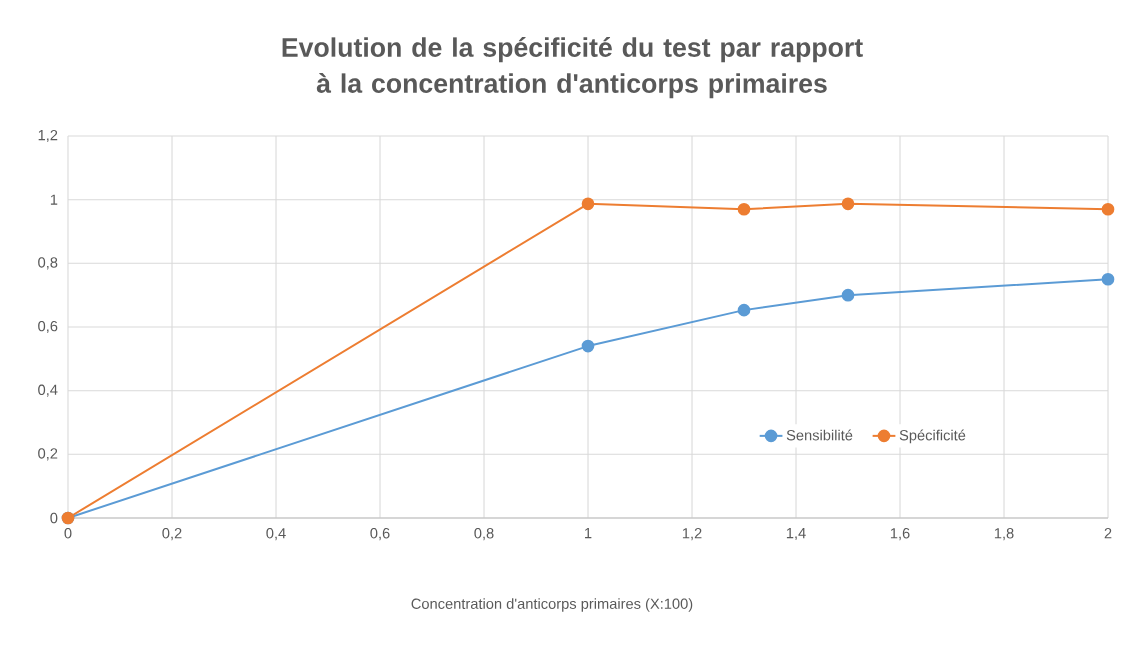  I want to click on y-tick-label: 1,2, so click(48, 136).